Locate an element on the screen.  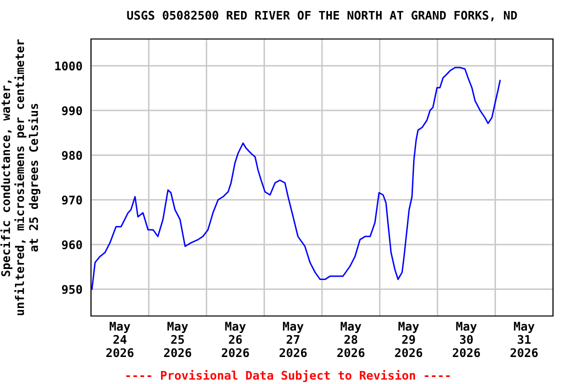
y-tick-label: 950 is located at coordinates (72, 289).